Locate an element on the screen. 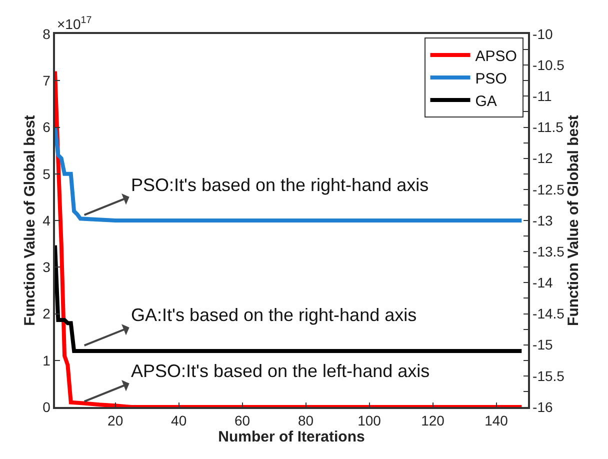  y-tick-label: 4 is located at coordinates (46, 220).